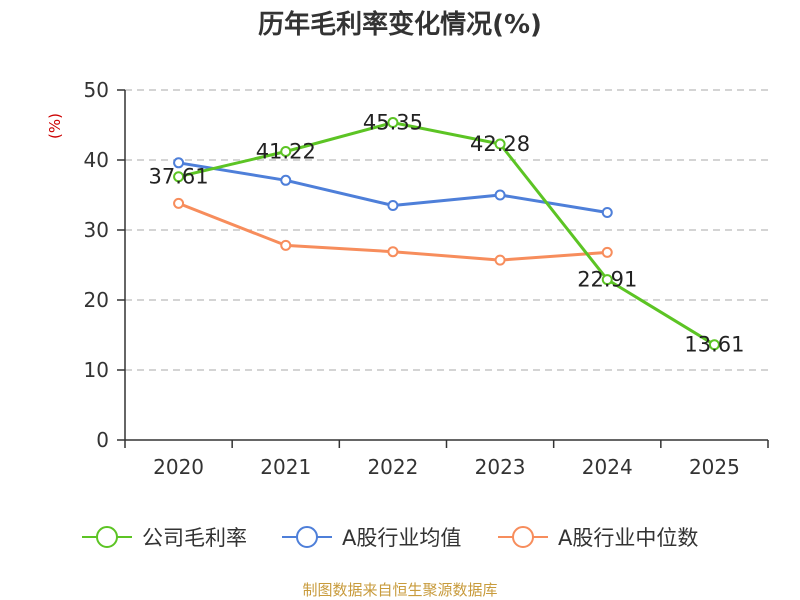 Image resolution: width=800 pixels, height=600 pixels. I want to click on legend-item-0: 公司毛利率, so click(164, 538).